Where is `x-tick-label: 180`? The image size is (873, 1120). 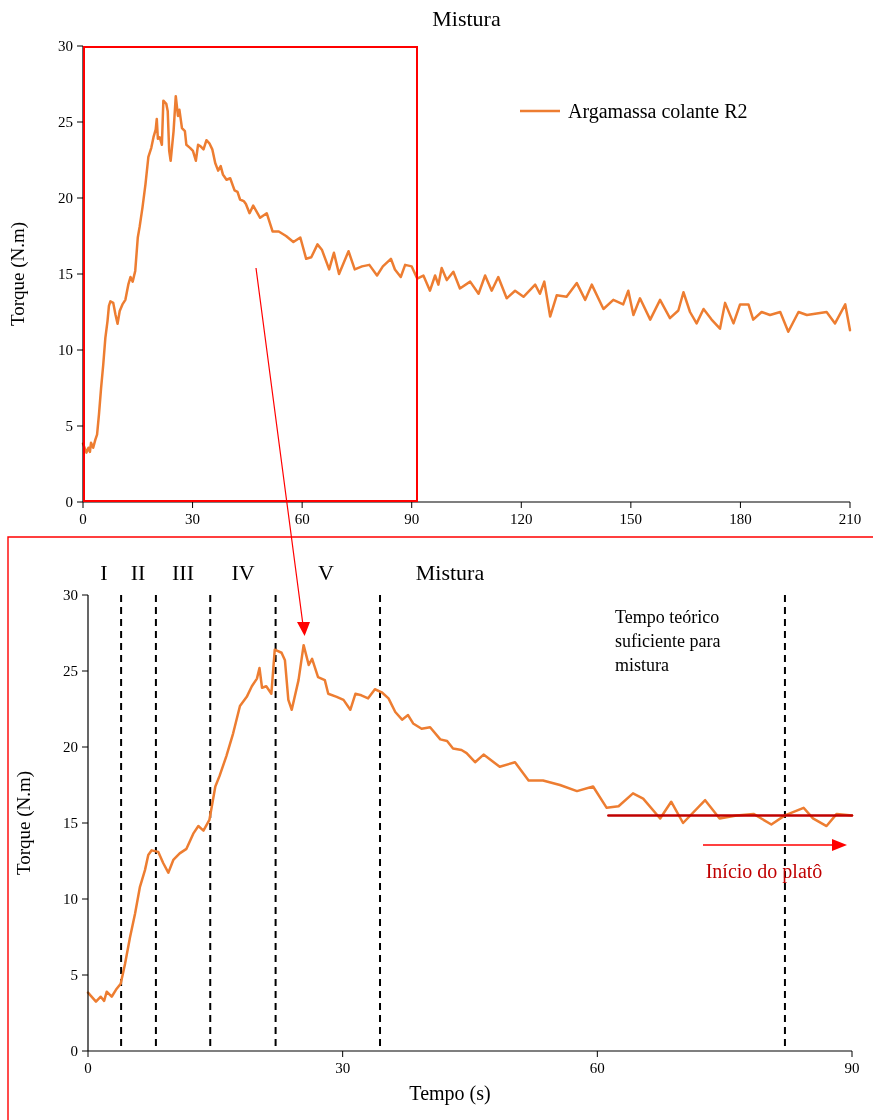 x-tick-label: 180 is located at coordinates (740, 519).